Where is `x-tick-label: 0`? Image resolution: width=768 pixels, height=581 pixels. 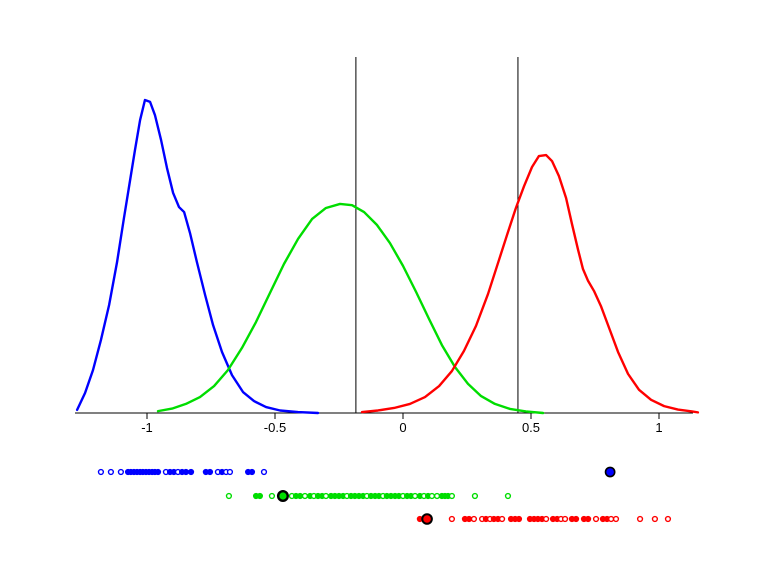 x-tick-label: 0 is located at coordinates (402, 427).